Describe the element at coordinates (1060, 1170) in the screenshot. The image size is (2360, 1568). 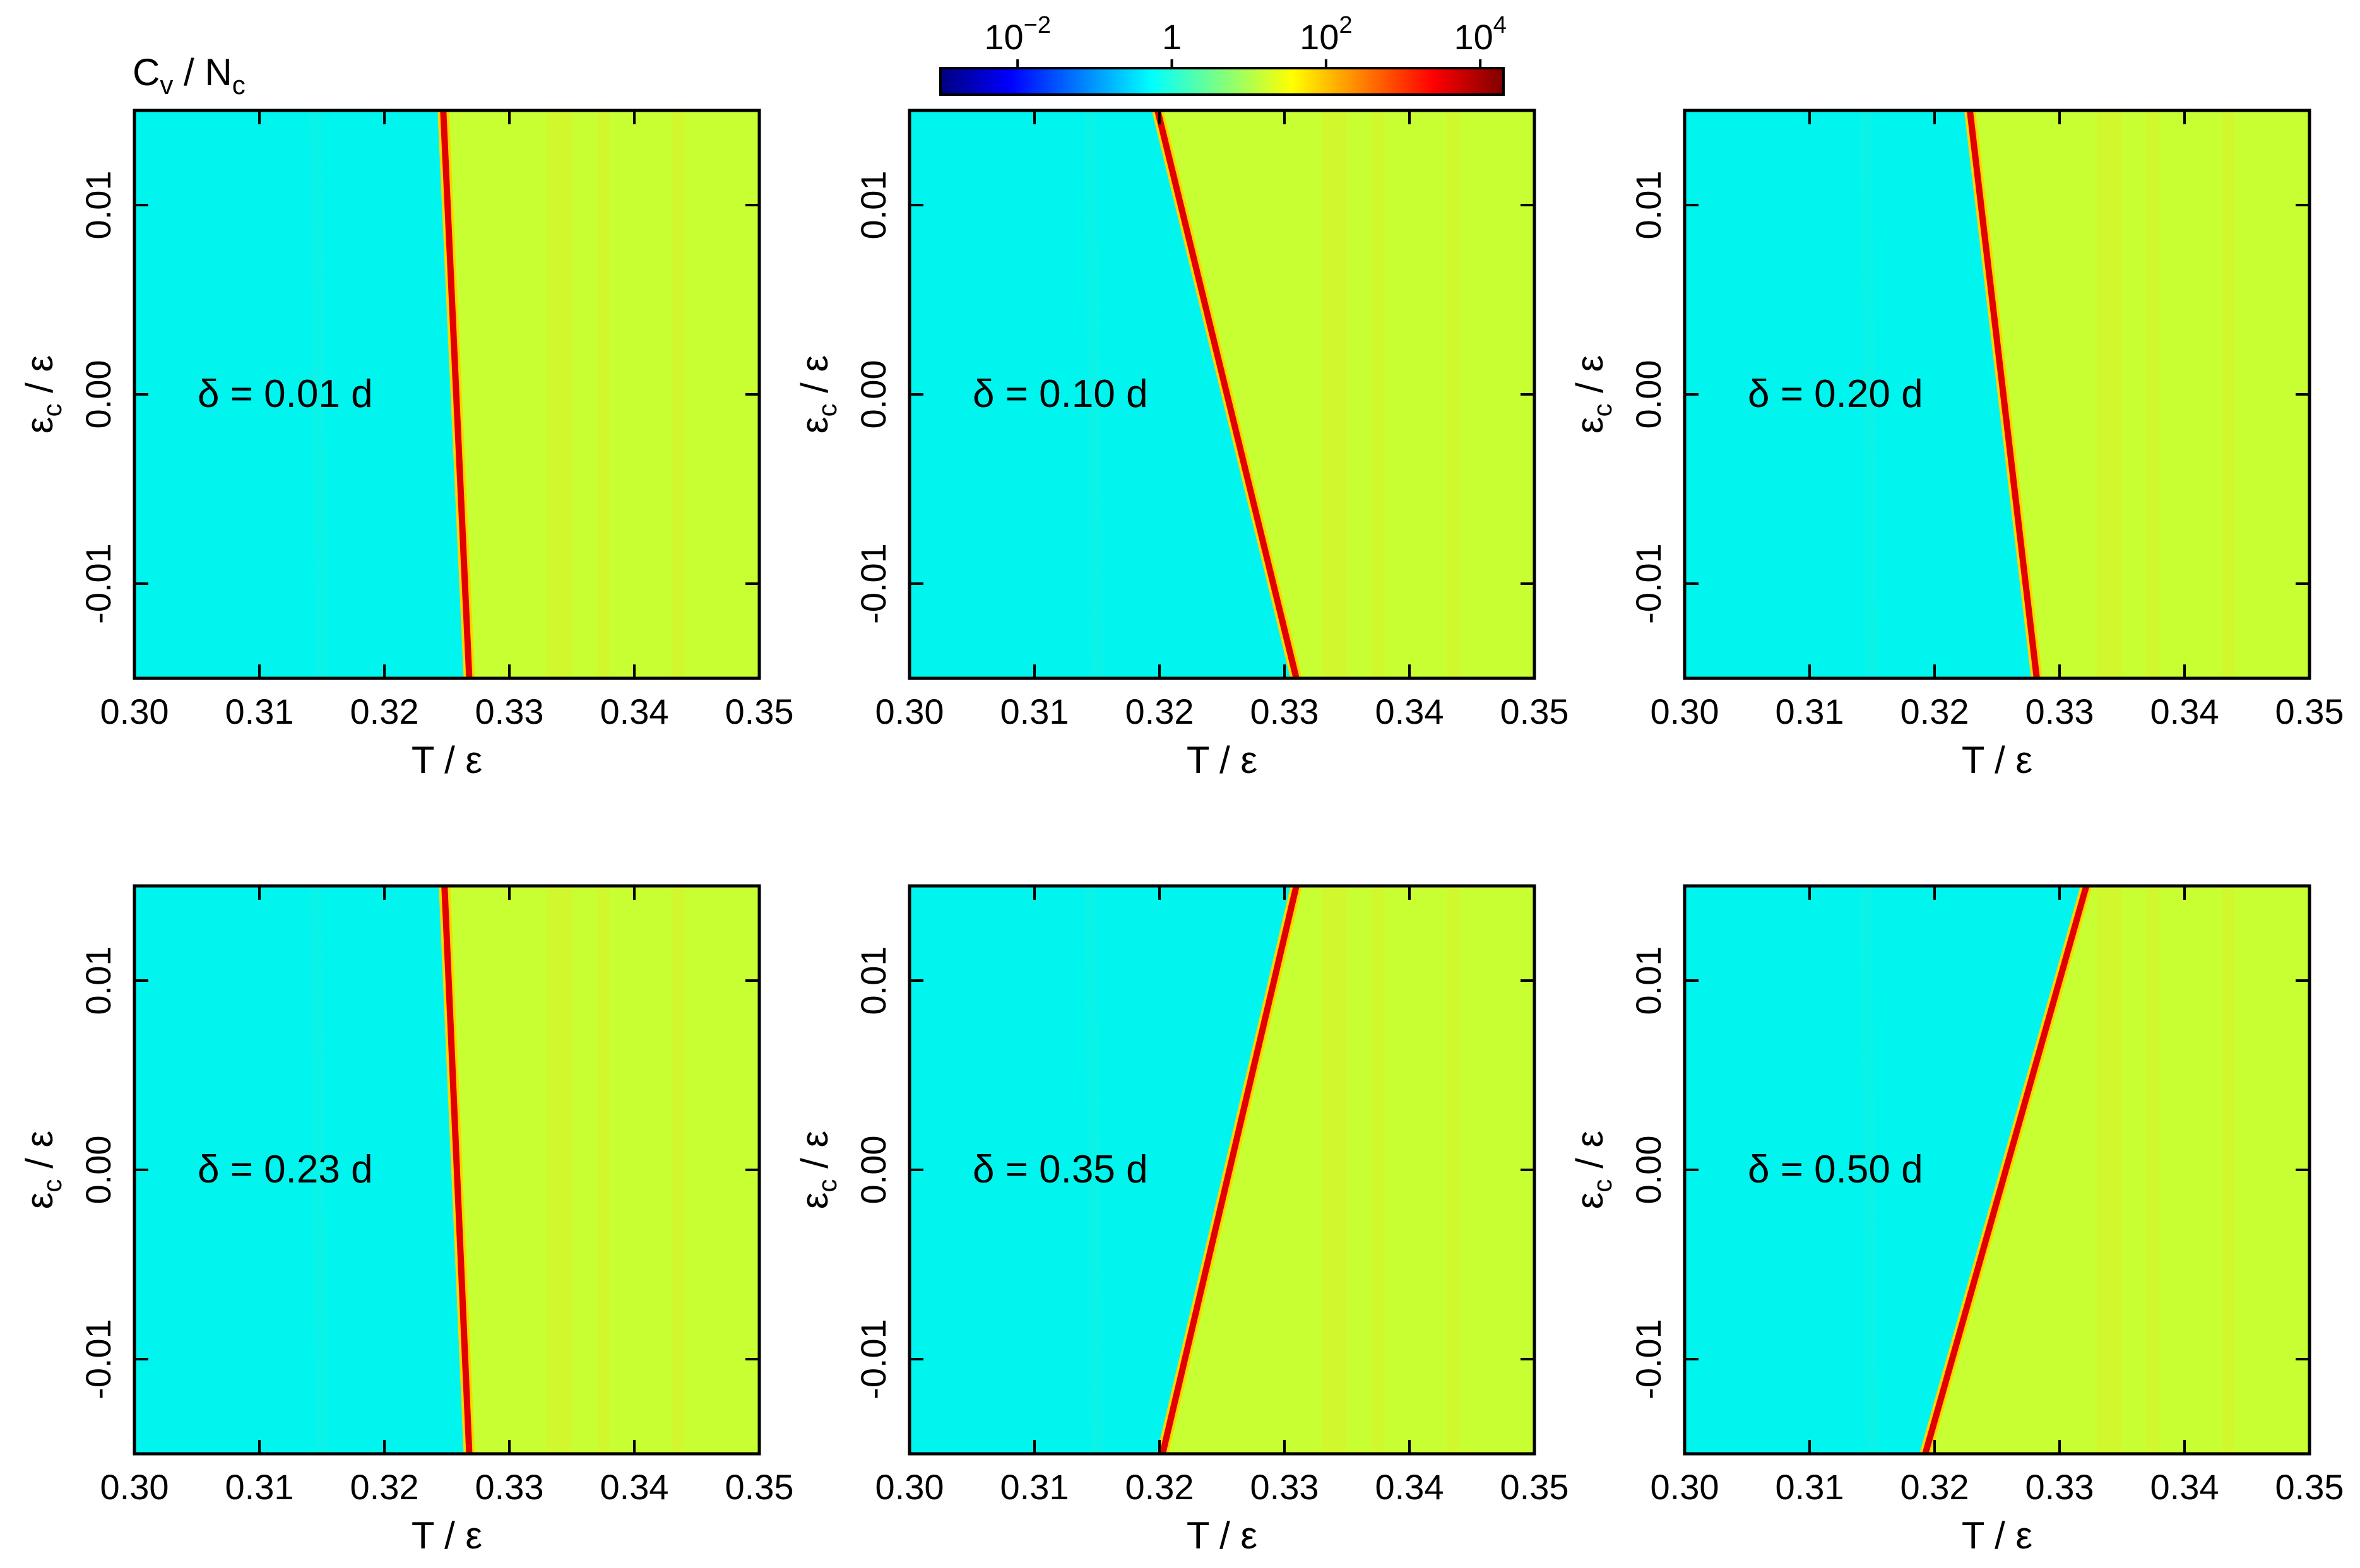
I see `panel-annotation: δ = 0.35 d` at that location.